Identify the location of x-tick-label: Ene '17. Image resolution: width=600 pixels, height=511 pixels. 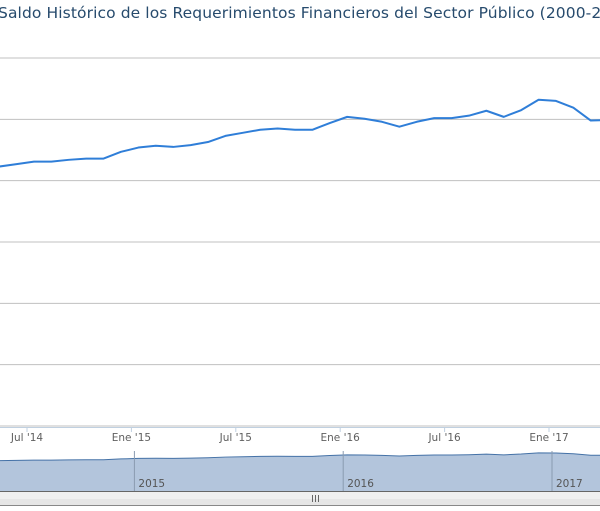
(548, 438).